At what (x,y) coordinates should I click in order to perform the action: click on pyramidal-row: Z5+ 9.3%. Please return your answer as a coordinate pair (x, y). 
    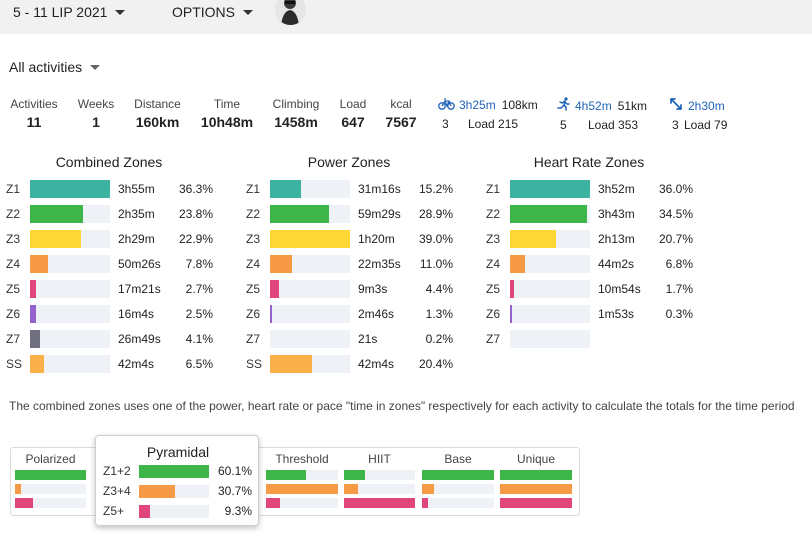
    Looking at the image, I should click on (178, 511).